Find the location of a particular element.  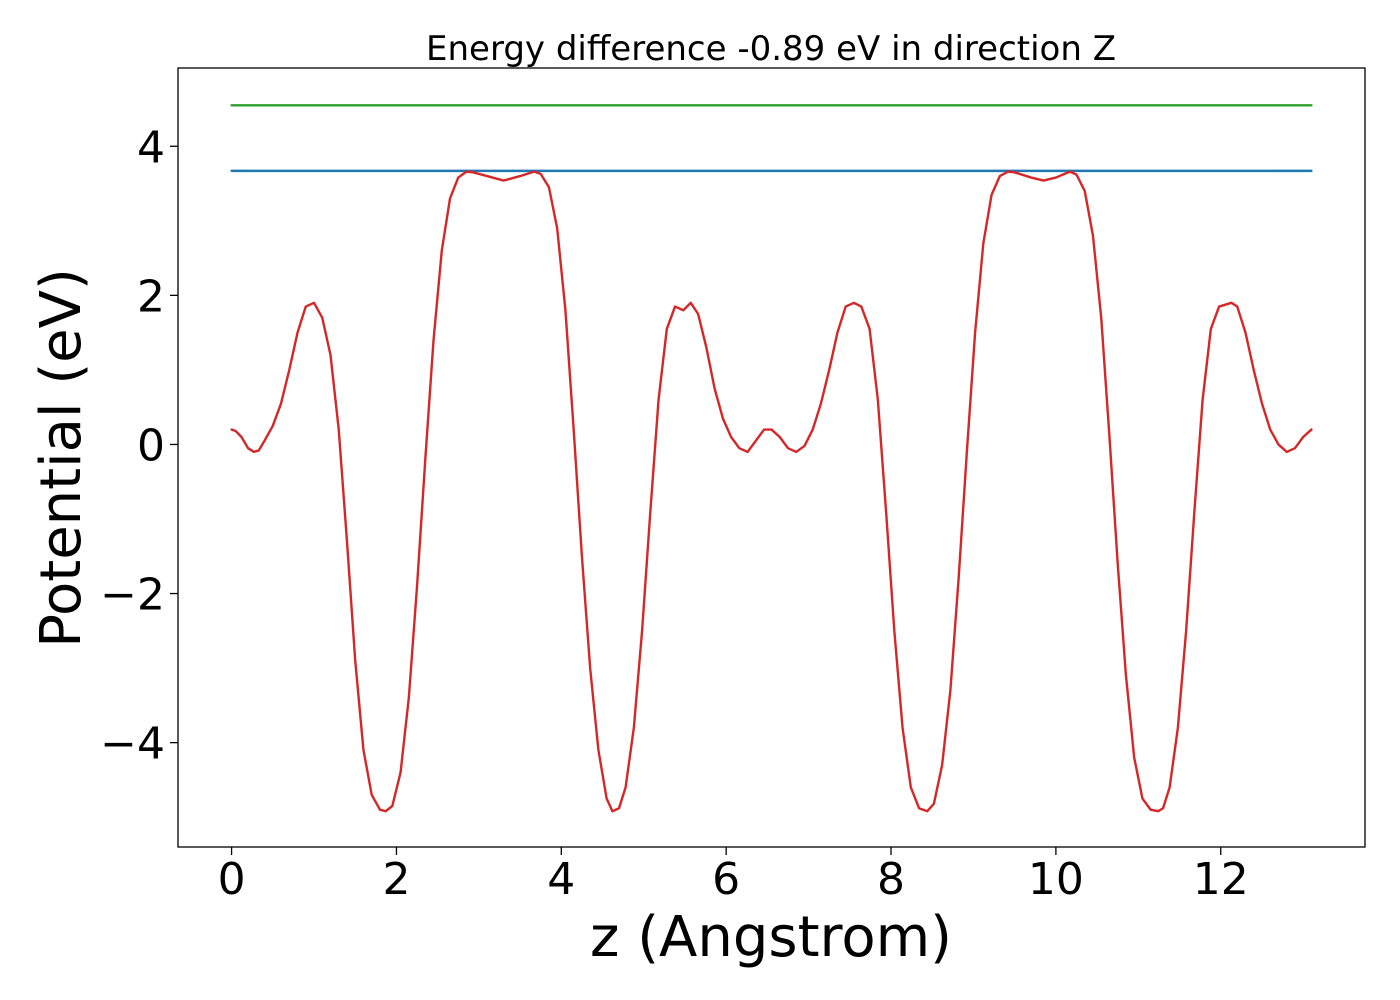

y-tick-label: −4 is located at coordinates (132, 744).